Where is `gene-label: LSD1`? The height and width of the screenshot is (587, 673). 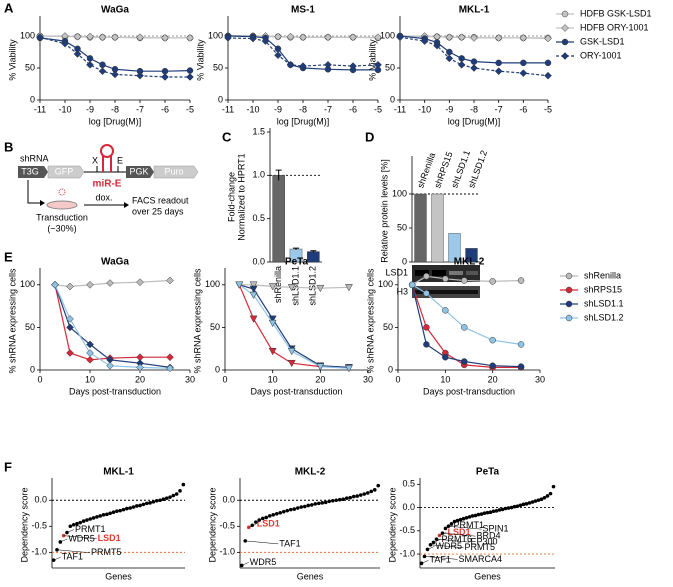
gene-label: LSD1 is located at coordinates (459, 532).